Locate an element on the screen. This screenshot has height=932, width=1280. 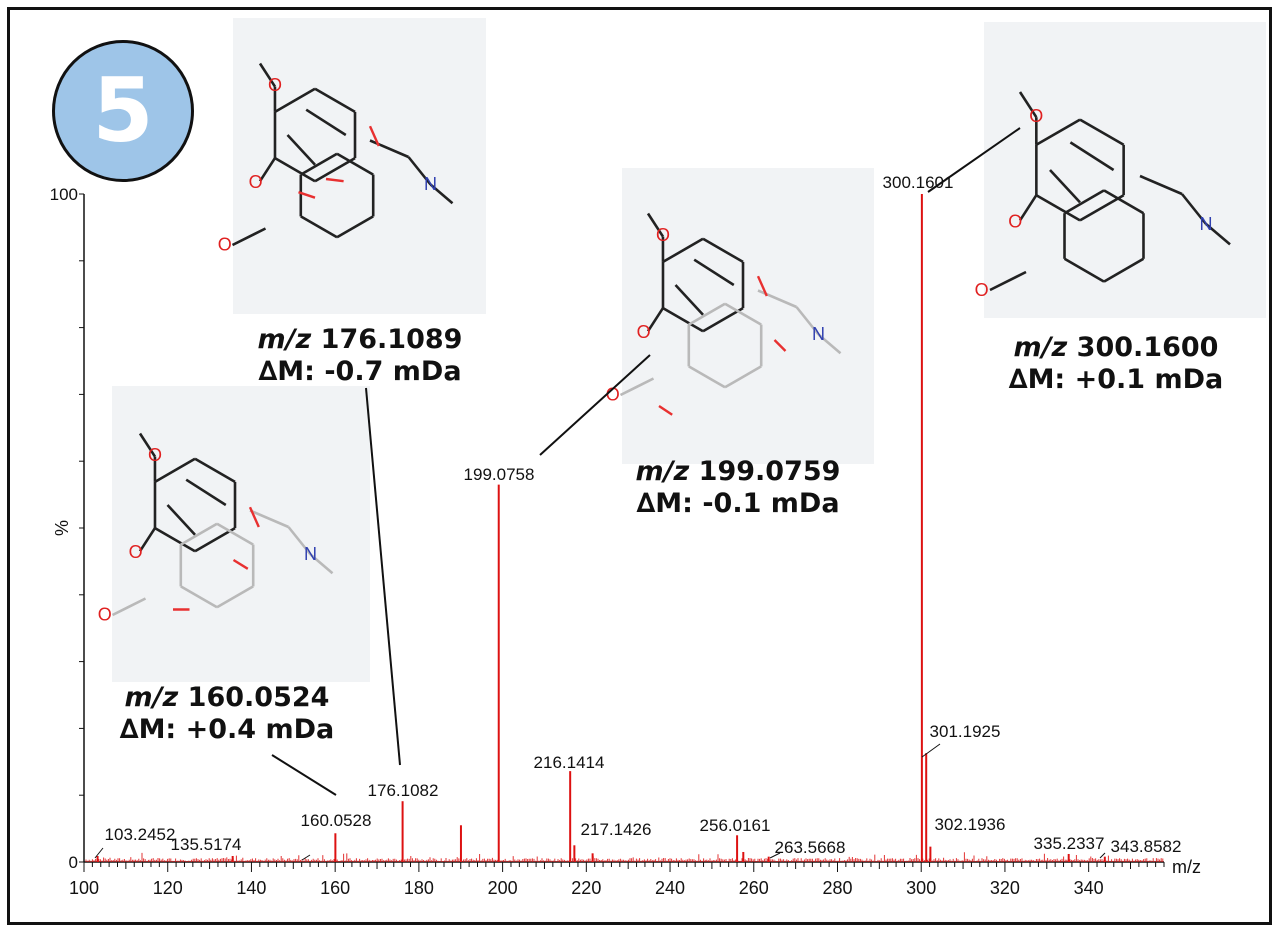
delta-mass: ∆M: +0.4 mDa is located at coordinates (227, 729).